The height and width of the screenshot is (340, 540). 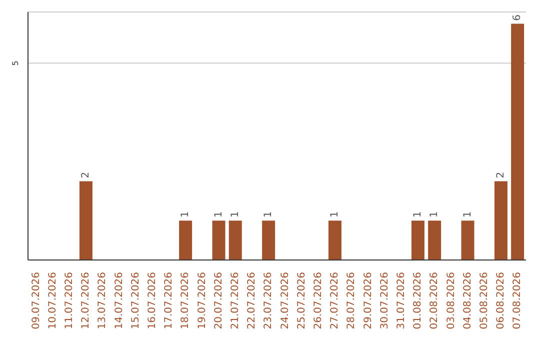 I want to click on x-tick-label: 03.08.2026, so click(x=451, y=301).